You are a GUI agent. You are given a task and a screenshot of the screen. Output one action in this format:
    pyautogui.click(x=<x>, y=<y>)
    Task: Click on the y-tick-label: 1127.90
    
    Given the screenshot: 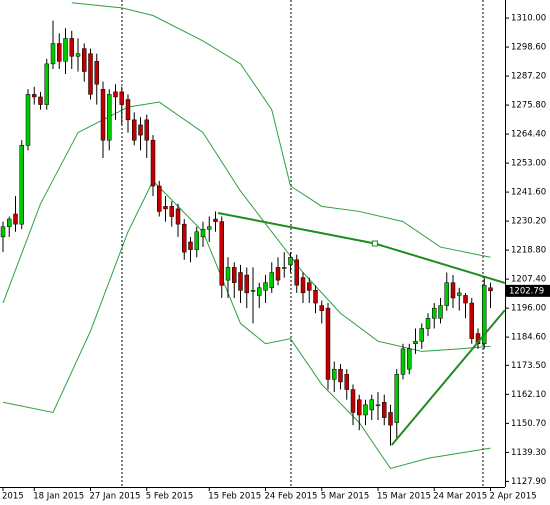 What is the action you would take?
    pyautogui.click(x=528, y=482)
    